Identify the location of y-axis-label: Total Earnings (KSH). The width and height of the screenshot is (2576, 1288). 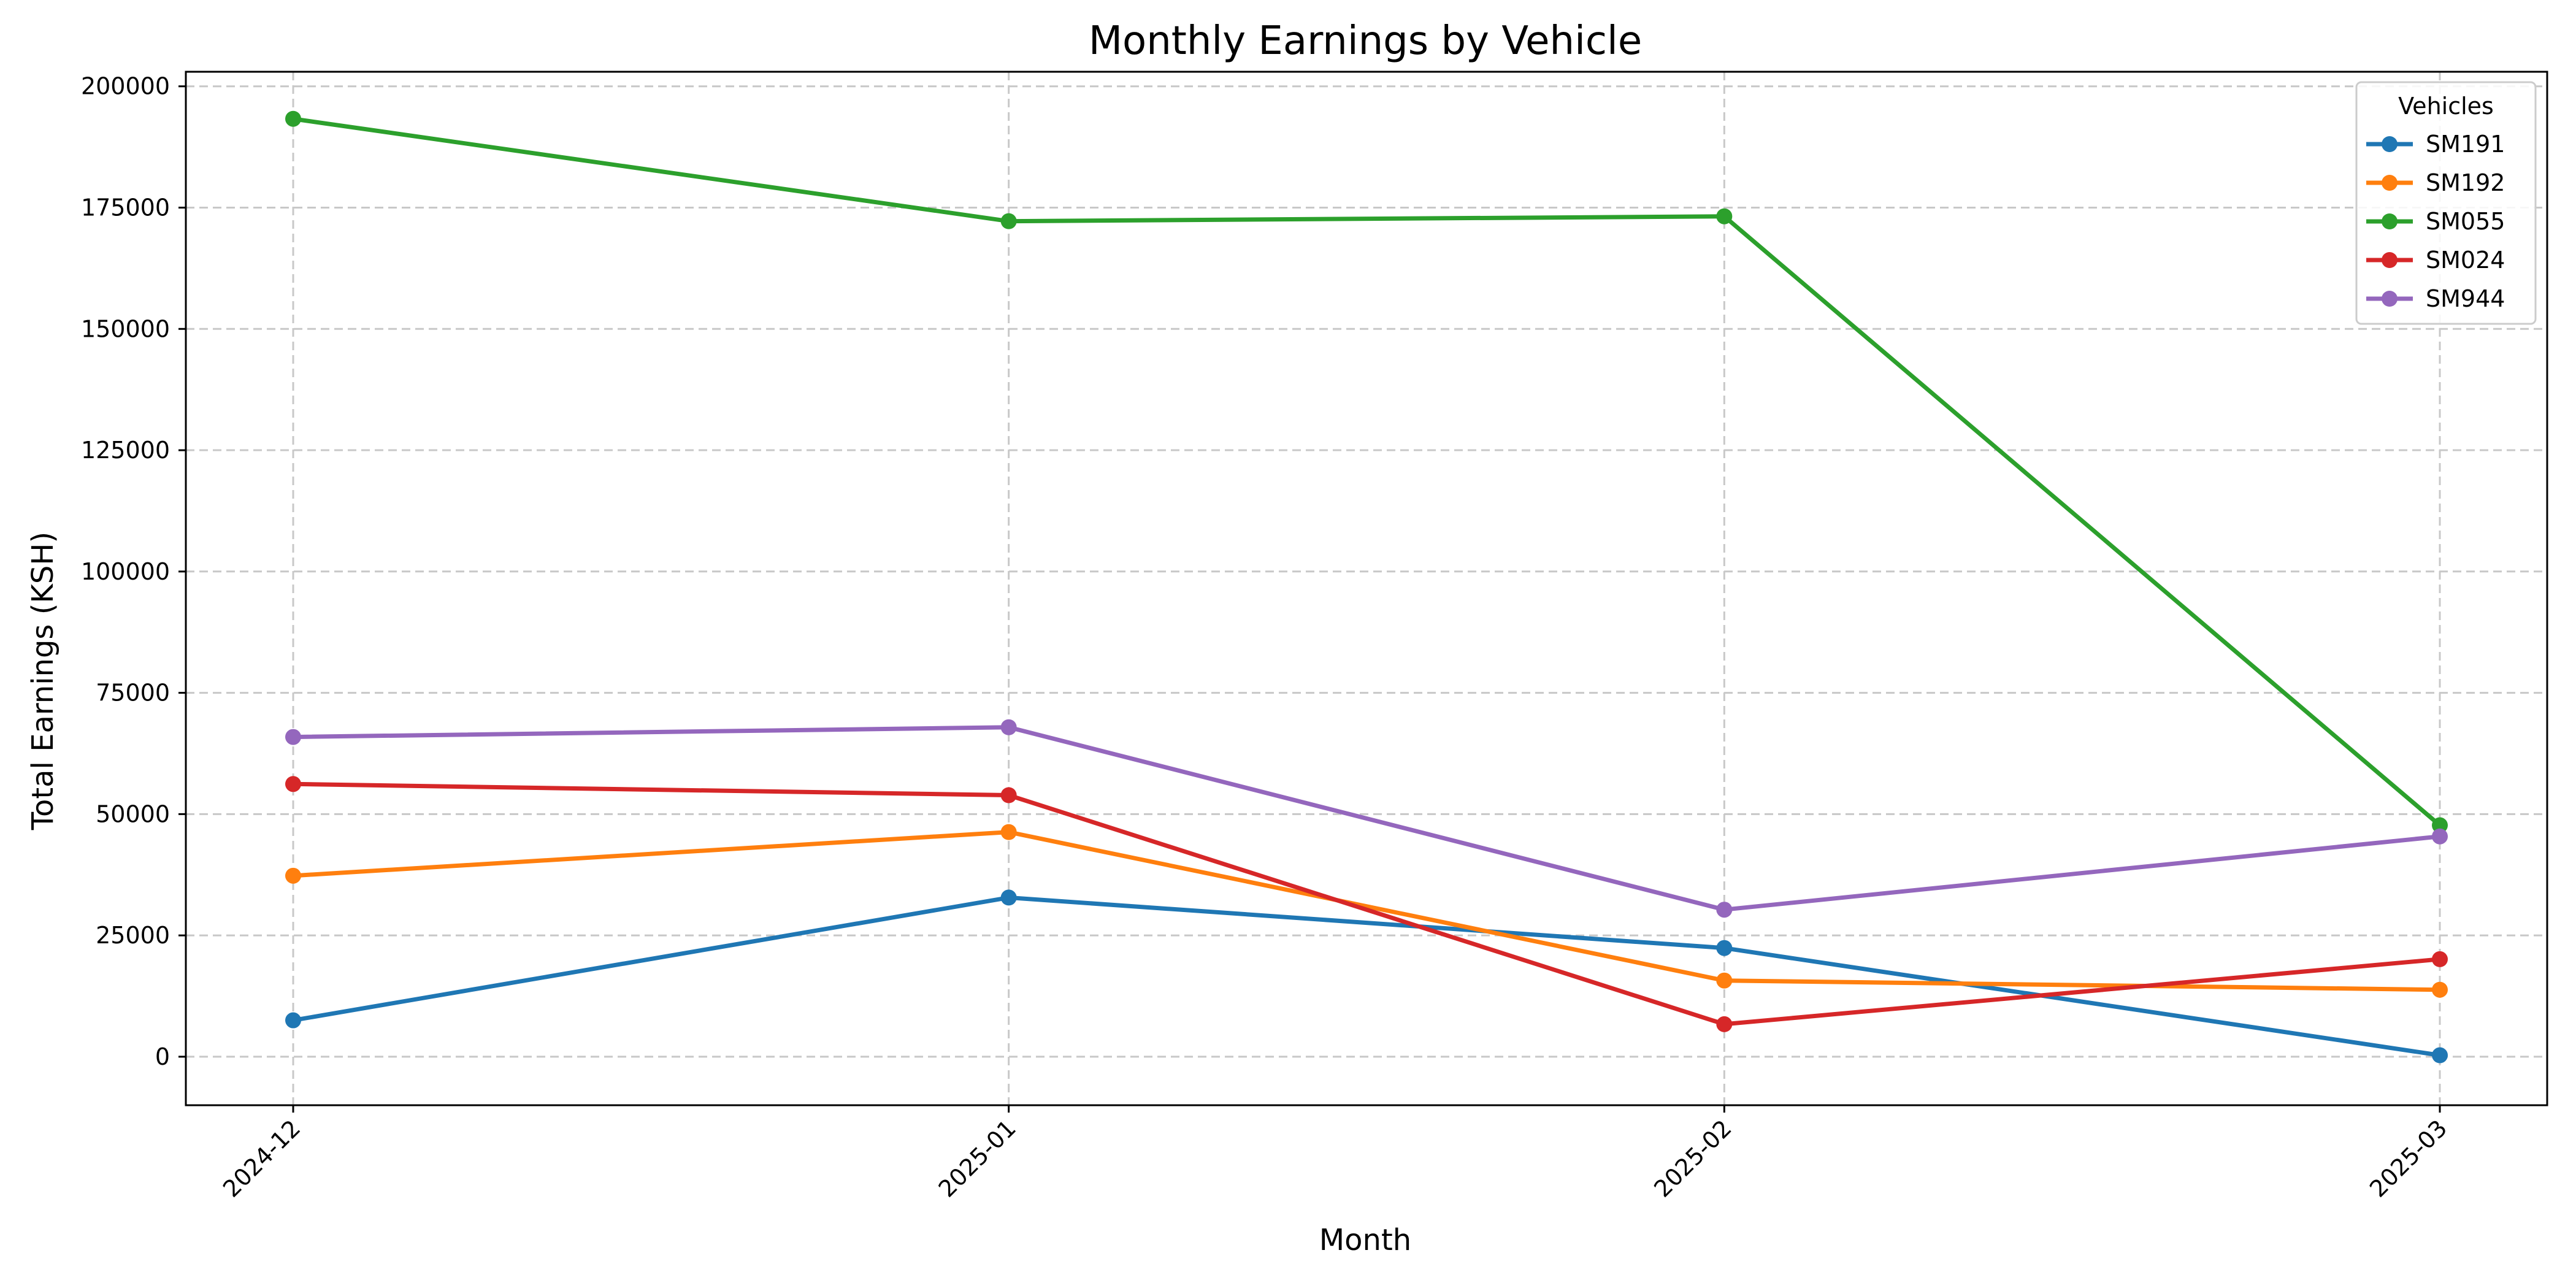
(43, 681).